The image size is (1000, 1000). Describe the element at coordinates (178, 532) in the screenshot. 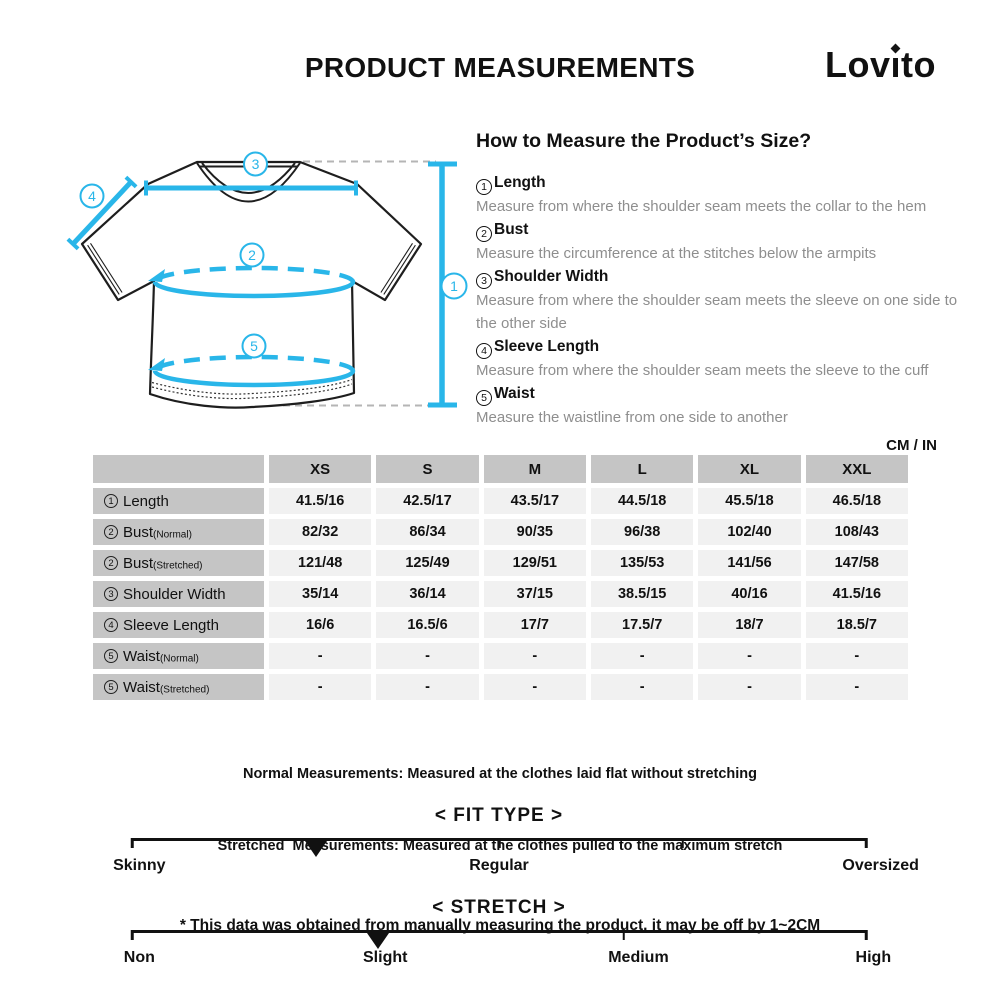

I see `row-label-bust-normal: 2 Bust (Normal)` at that location.